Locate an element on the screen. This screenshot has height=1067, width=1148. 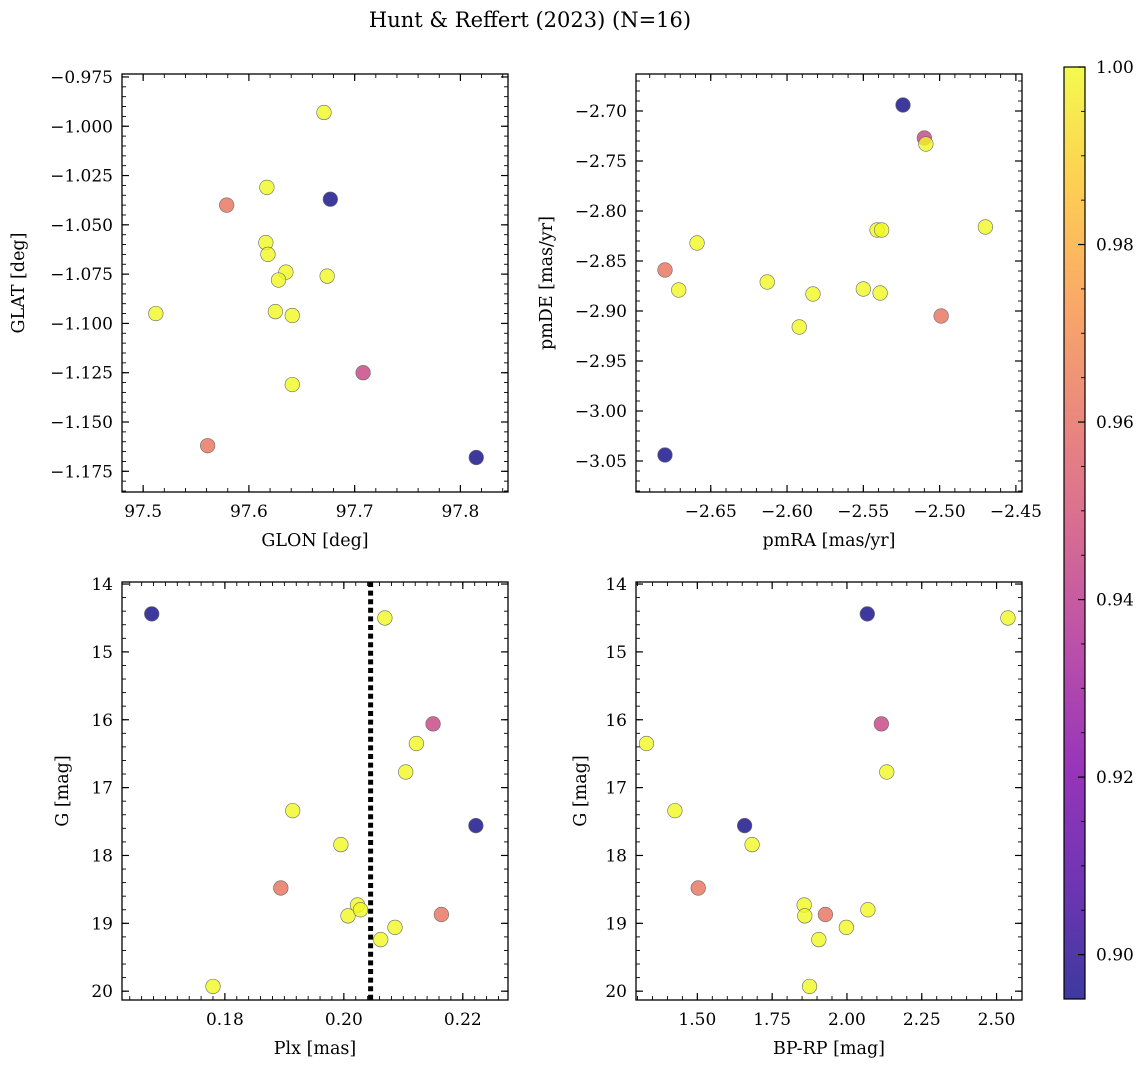
colorbar-tick-label: 0.96 is located at coordinates (1115, 423).